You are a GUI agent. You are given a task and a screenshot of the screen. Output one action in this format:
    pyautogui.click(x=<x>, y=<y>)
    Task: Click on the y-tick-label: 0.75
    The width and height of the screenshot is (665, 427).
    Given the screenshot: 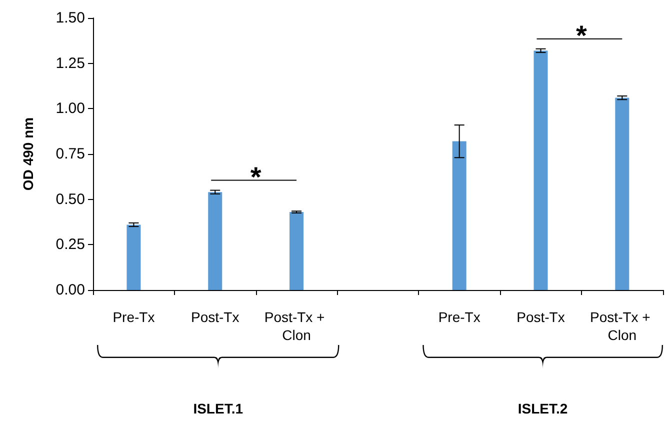 What is the action you would take?
    pyautogui.click(x=70, y=154)
    